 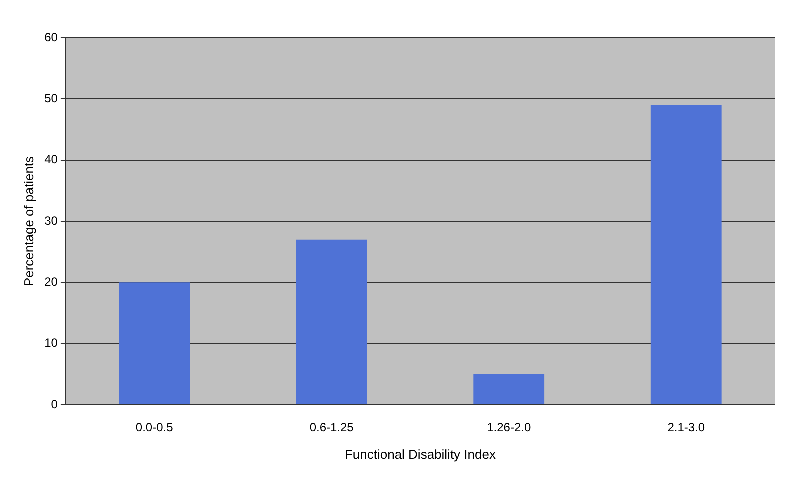 What do you see at coordinates (51, 37) in the screenshot?
I see `y-tick-label: 60` at bounding box center [51, 37].